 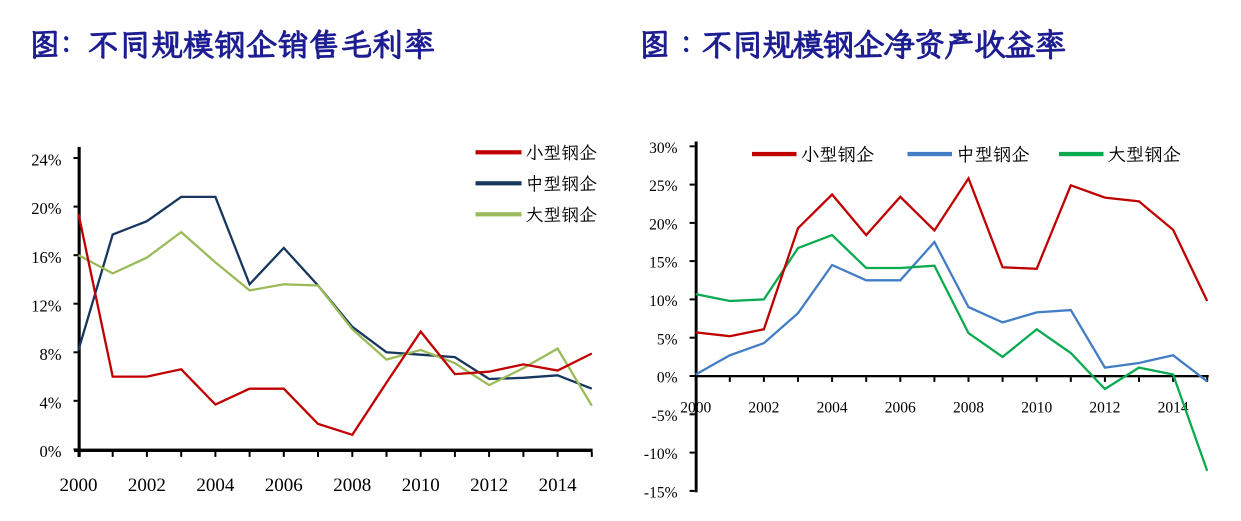 I want to click on svg-text: 15%, so click(x=663, y=263).